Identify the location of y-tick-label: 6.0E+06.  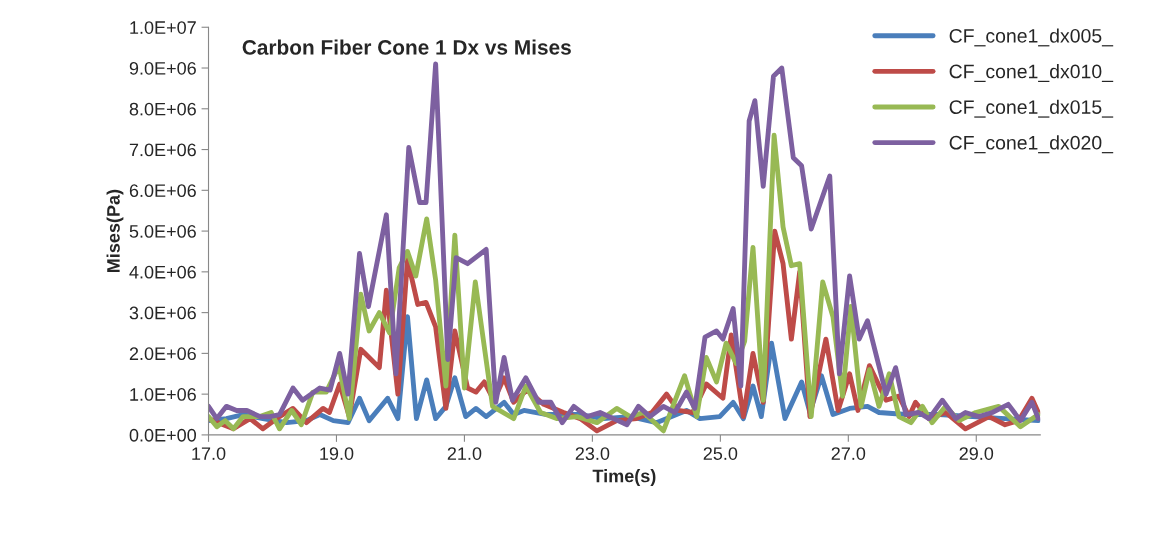
(162, 191).